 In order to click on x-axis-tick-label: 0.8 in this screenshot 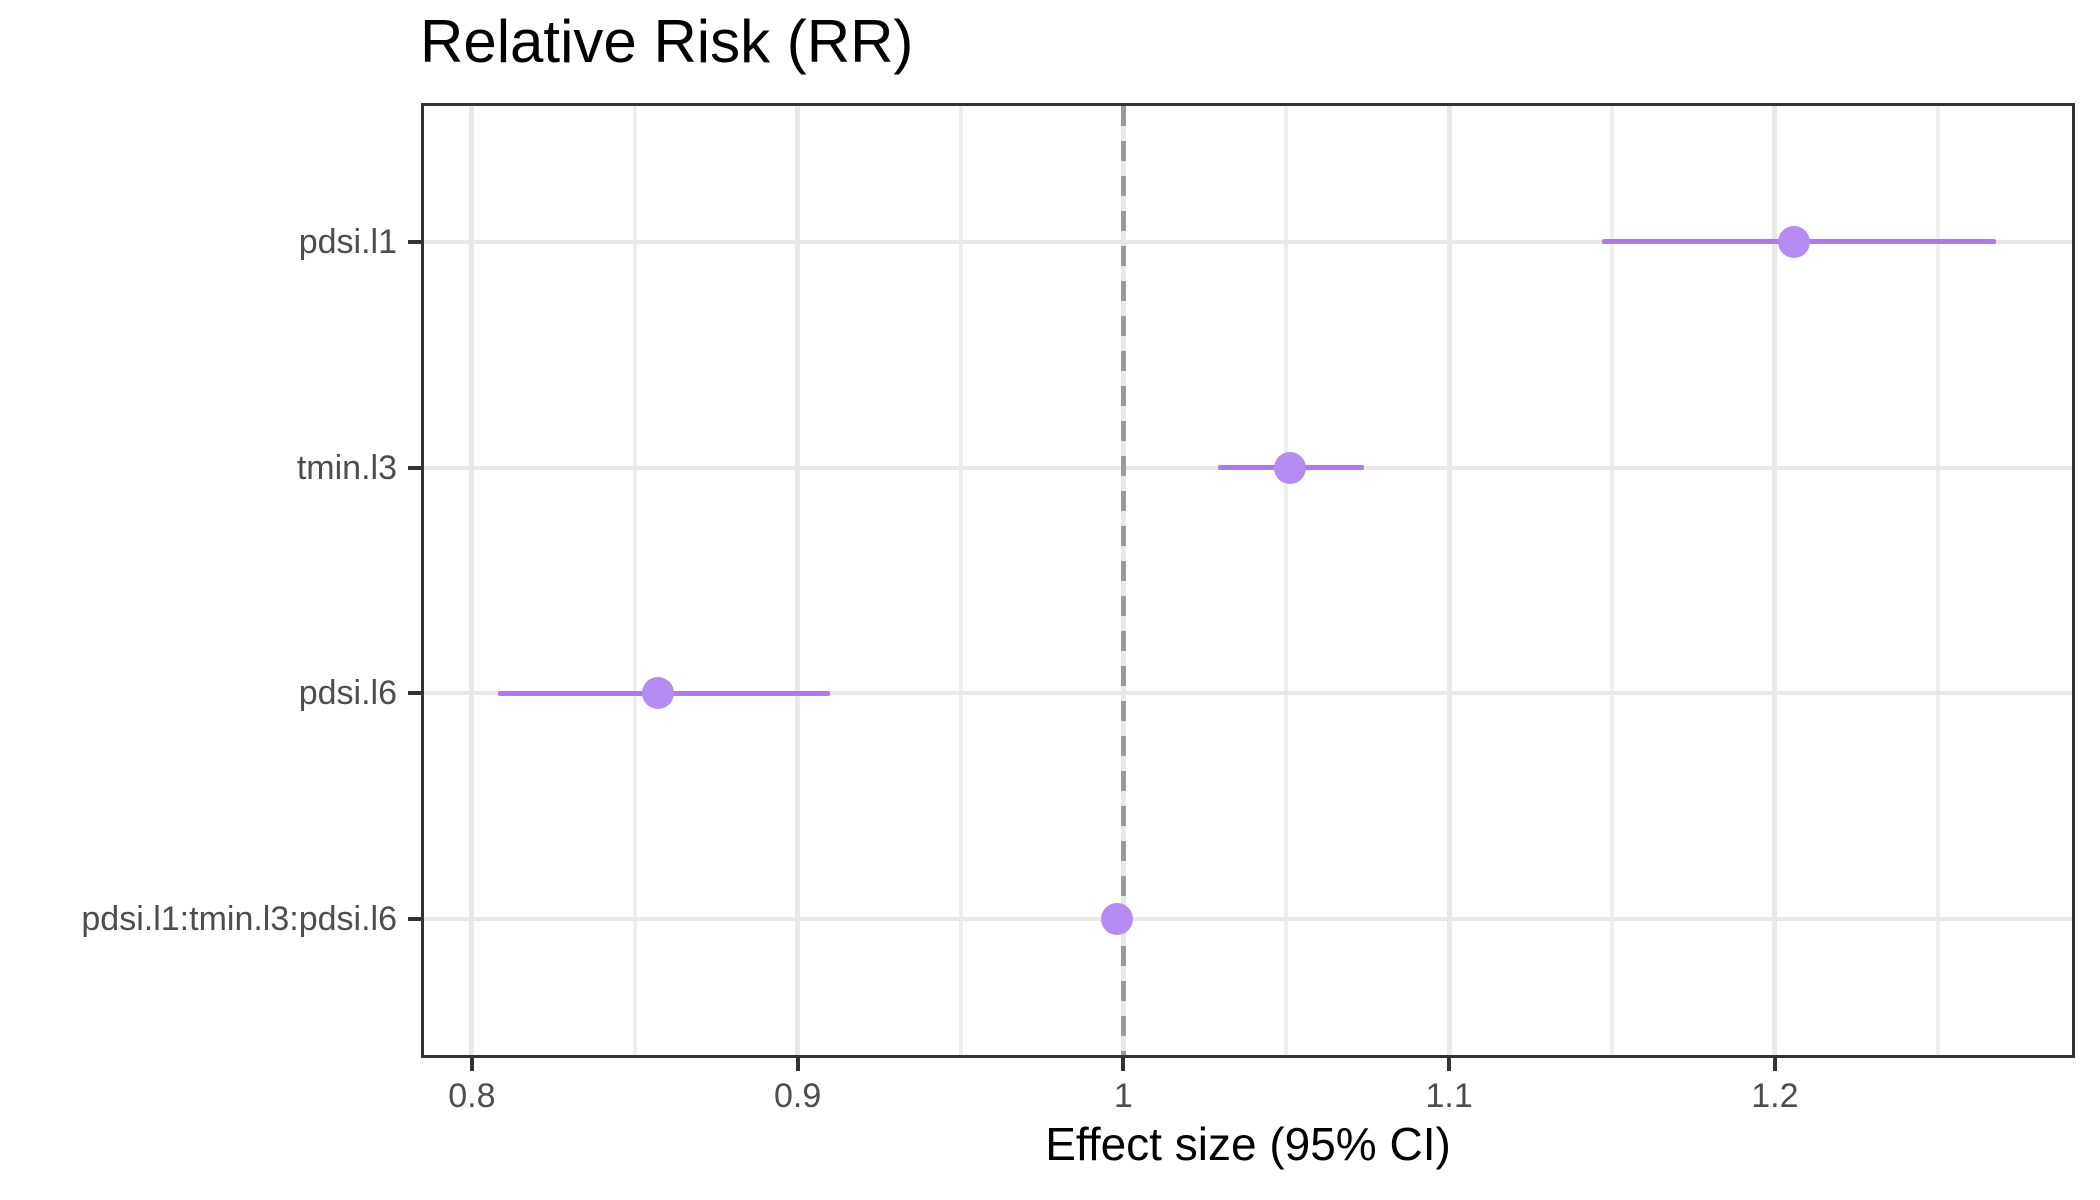, I will do `click(472, 1096)`.